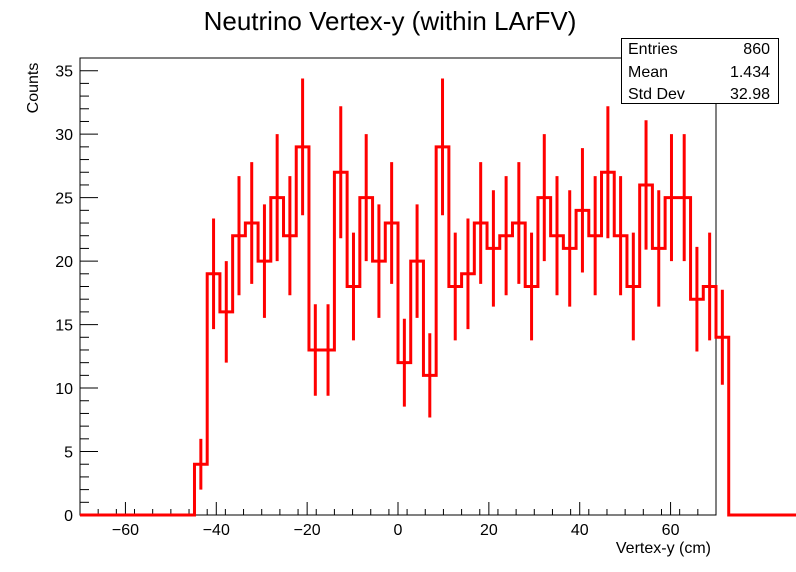 This screenshot has height=572, width=796. What do you see at coordinates (307, 530) in the screenshot?
I see `x-tick-label: −20` at bounding box center [307, 530].